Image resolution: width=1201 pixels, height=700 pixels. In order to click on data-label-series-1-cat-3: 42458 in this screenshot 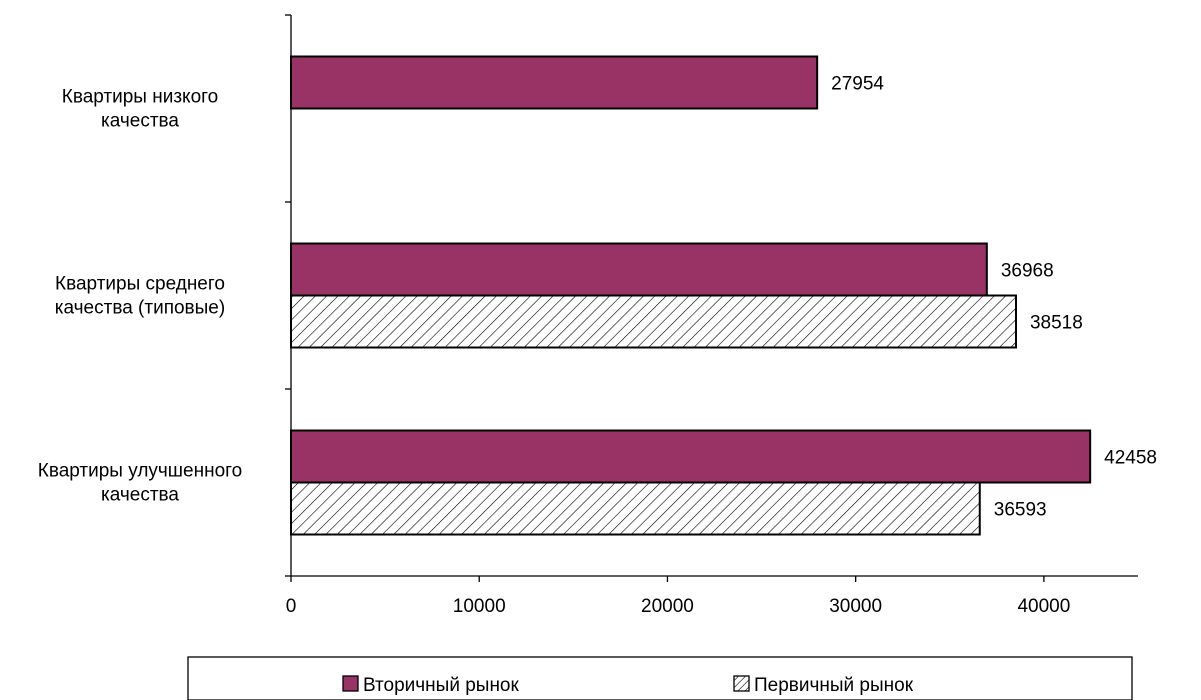, I will do `click(1130, 458)`.